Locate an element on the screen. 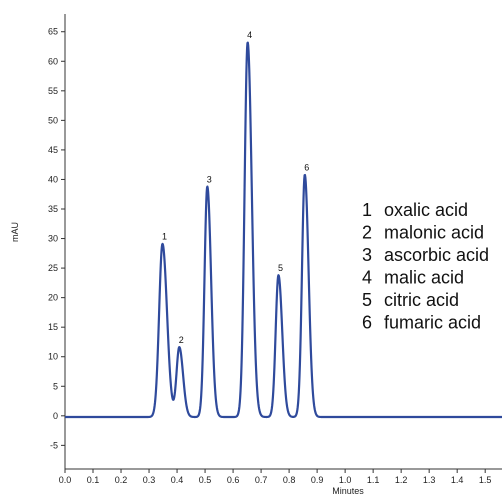  legend-item: 5 citric acid is located at coordinates (410, 300).